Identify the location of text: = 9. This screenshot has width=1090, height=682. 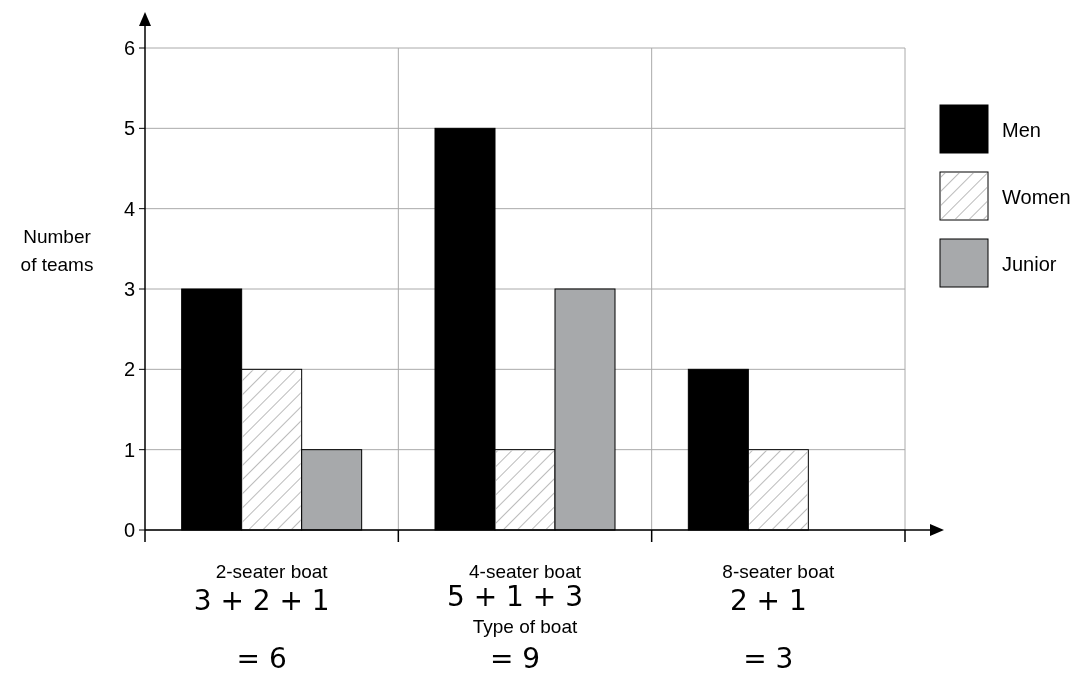
(515, 658).